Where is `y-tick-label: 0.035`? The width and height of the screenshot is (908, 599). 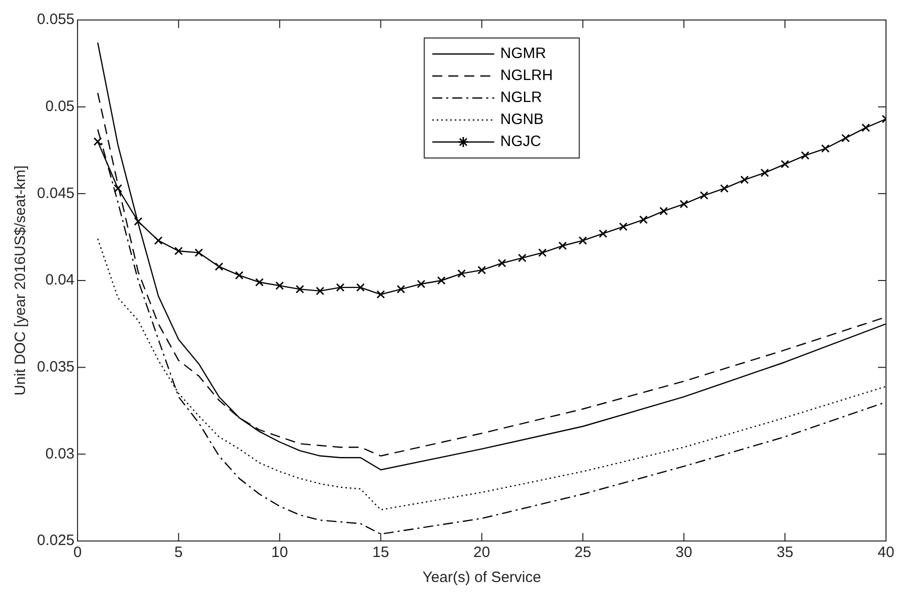 y-tick-label: 0.035 is located at coordinates (55, 367).